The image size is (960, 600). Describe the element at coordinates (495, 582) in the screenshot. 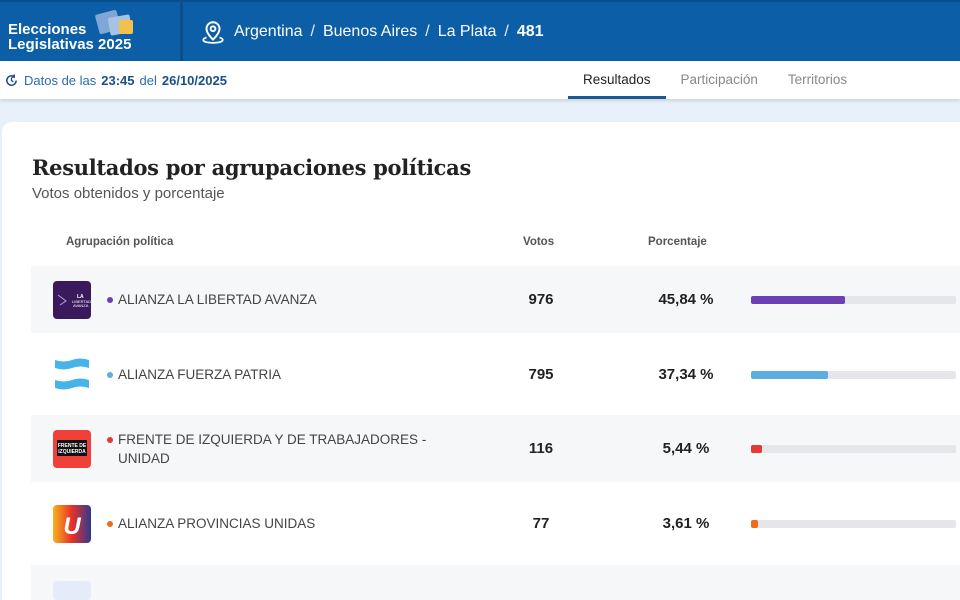

I see `table-row-partial` at that location.